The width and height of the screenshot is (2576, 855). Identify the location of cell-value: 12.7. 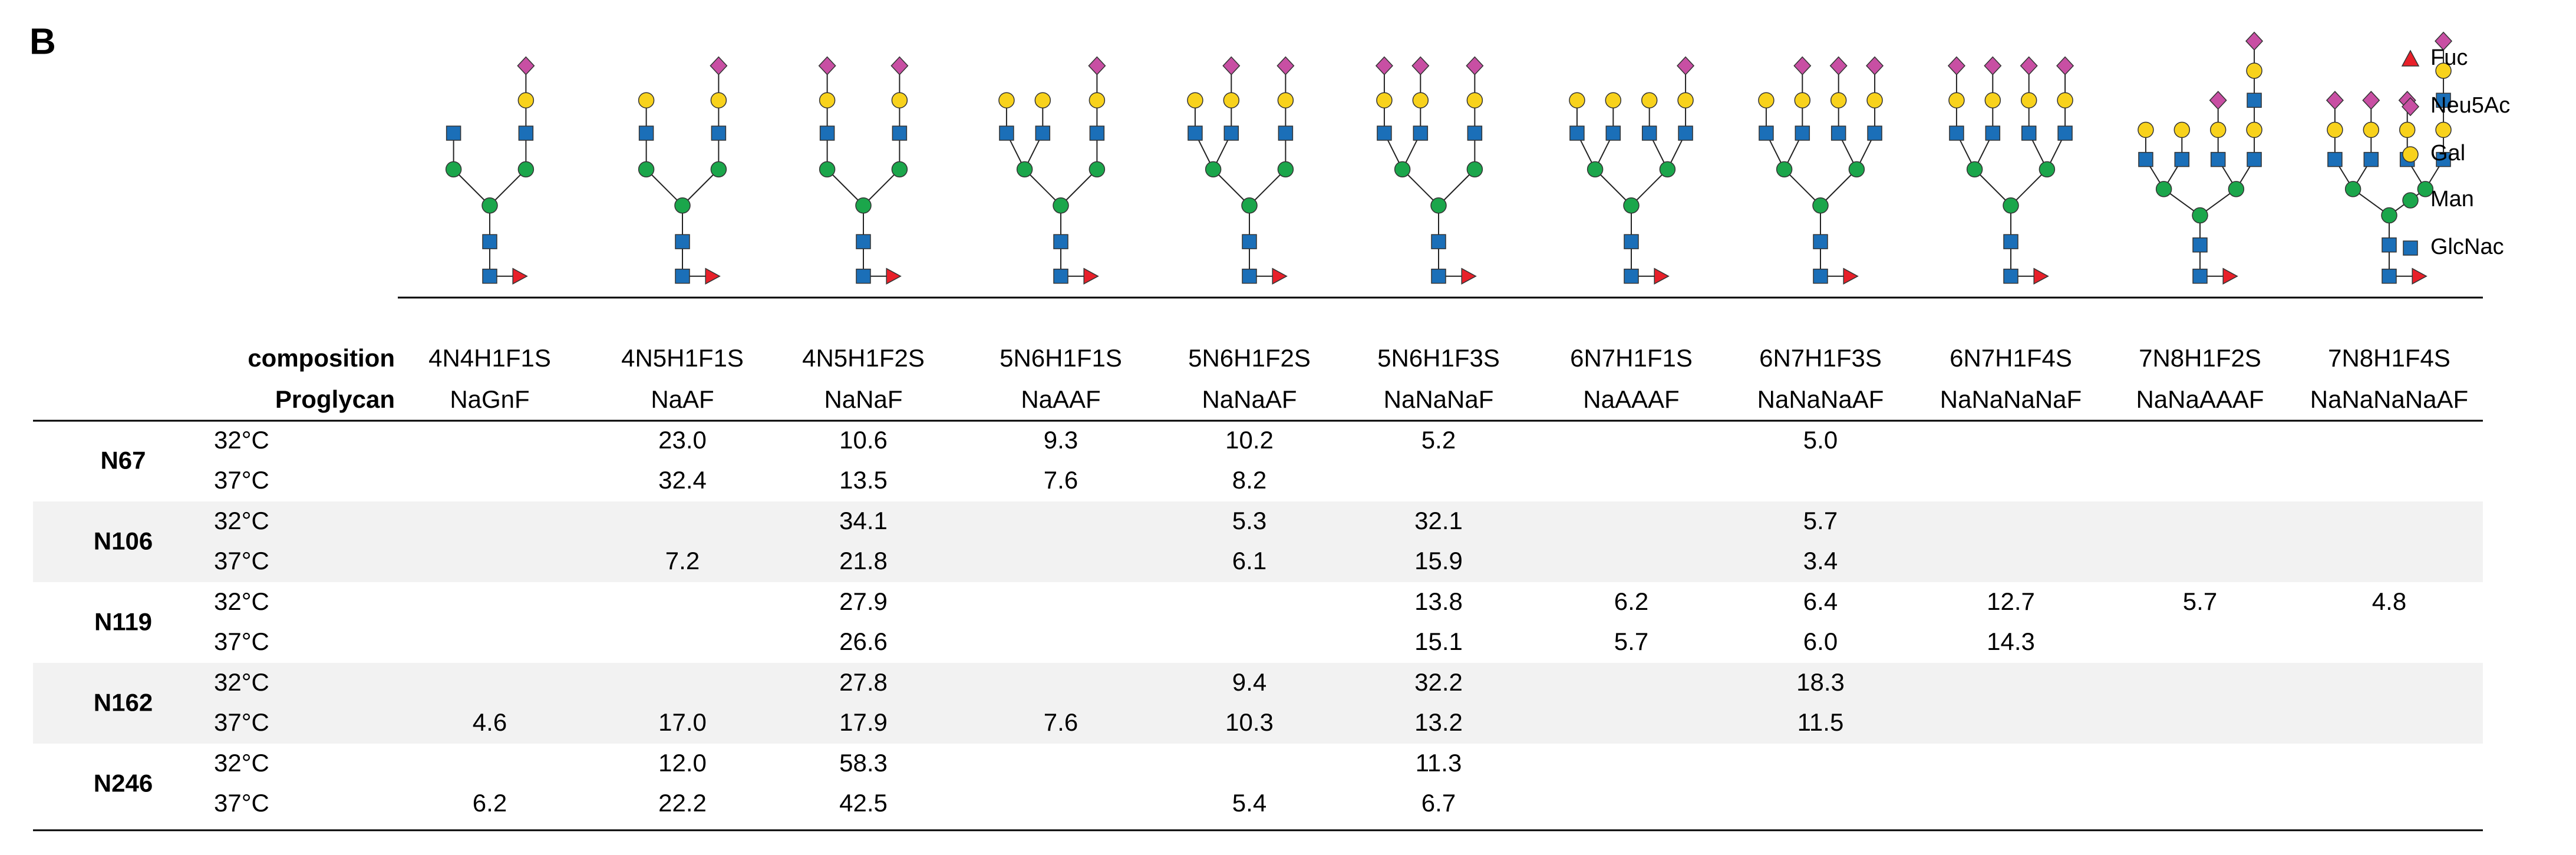
(2011, 601).